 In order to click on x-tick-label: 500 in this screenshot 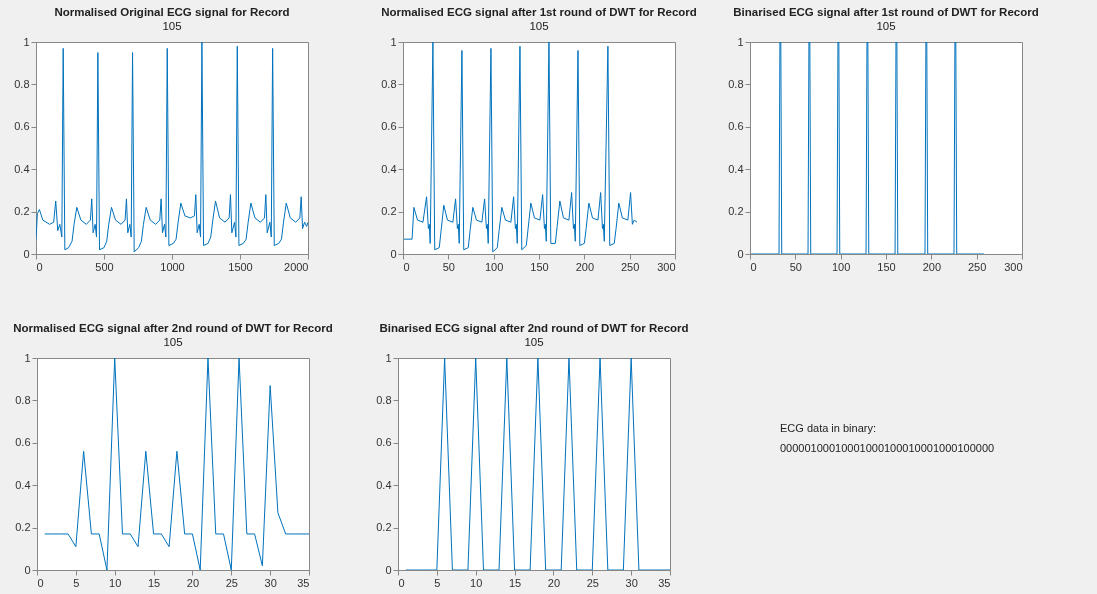, I will do `click(104, 266)`.